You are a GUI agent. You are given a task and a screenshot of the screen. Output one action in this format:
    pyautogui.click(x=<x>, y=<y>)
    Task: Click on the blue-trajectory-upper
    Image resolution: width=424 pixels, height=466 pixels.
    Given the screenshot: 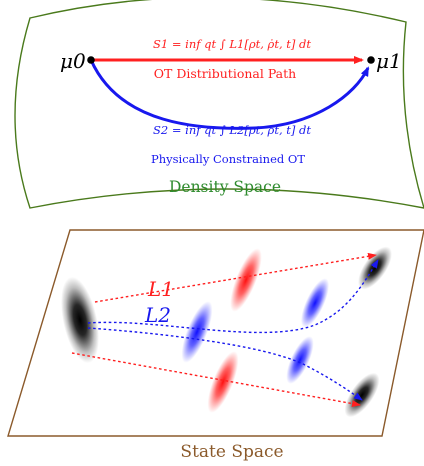 What is the action you would take?
    pyautogui.click(x=233, y=296)
    